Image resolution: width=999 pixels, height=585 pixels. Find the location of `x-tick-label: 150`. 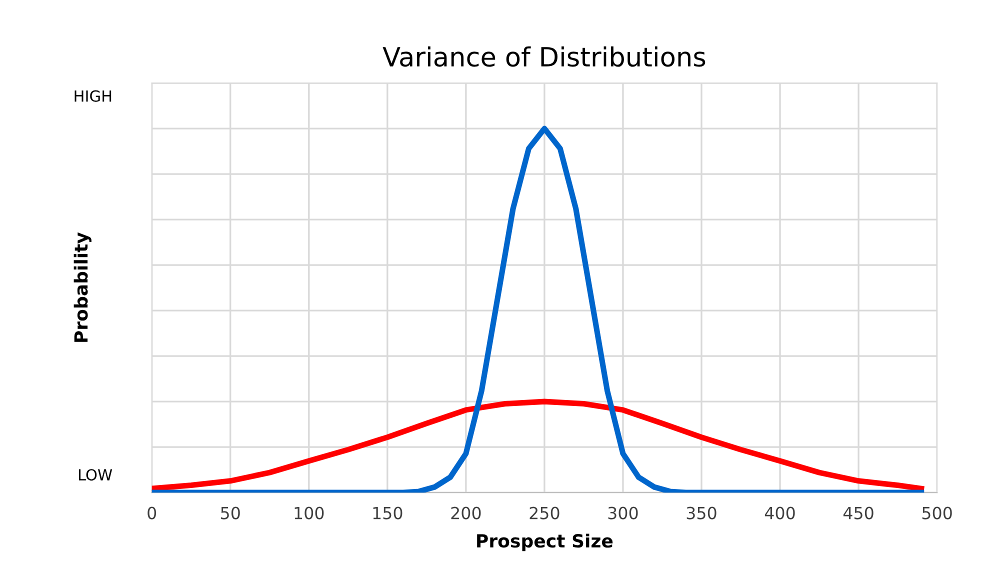

x-tick-label: 150 is located at coordinates (387, 513).